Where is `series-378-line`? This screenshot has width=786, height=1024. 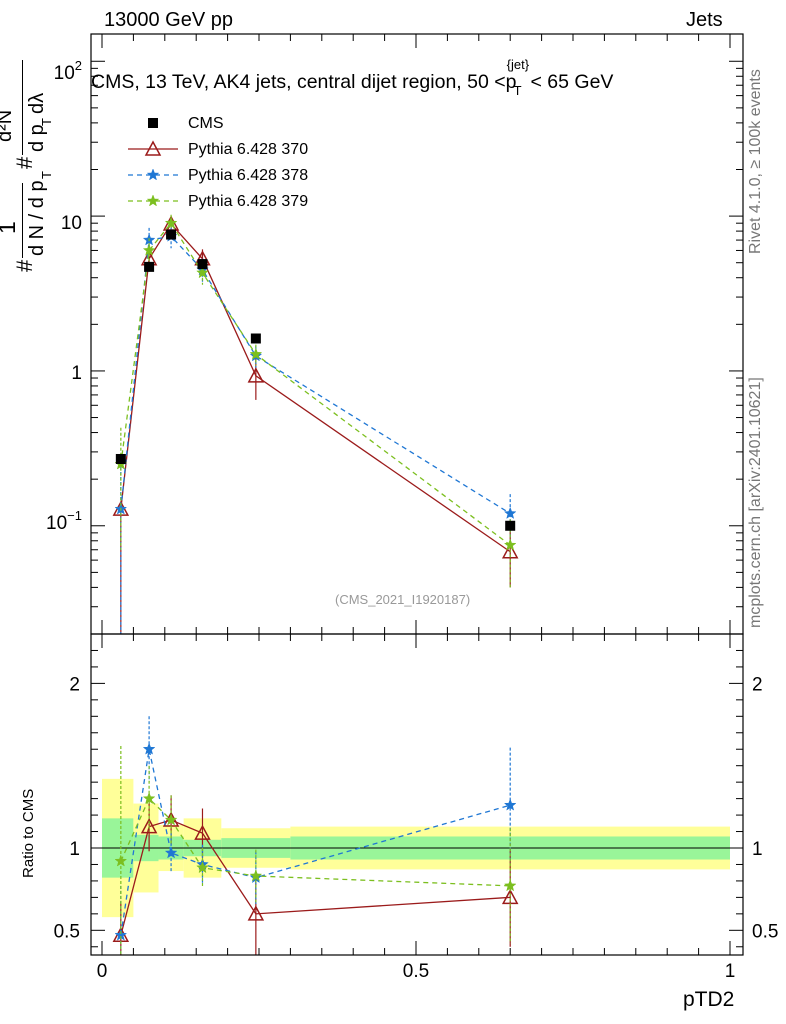 series-378-line is located at coordinates (315, 375).